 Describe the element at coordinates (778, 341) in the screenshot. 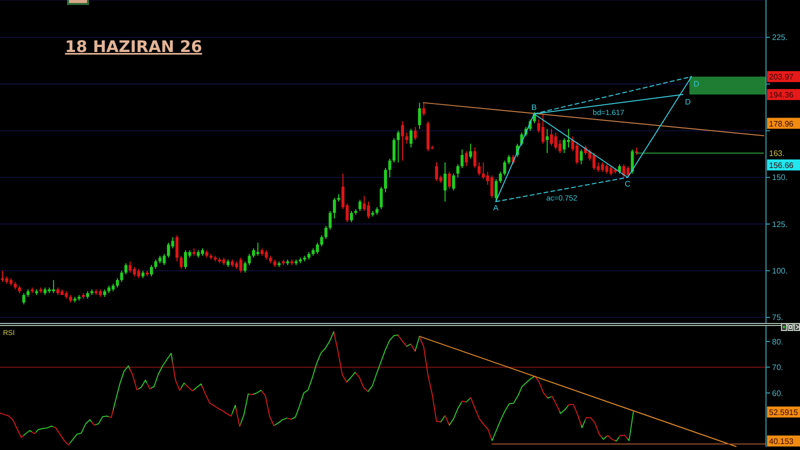

I see `y-tick-label: 80.` at that location.